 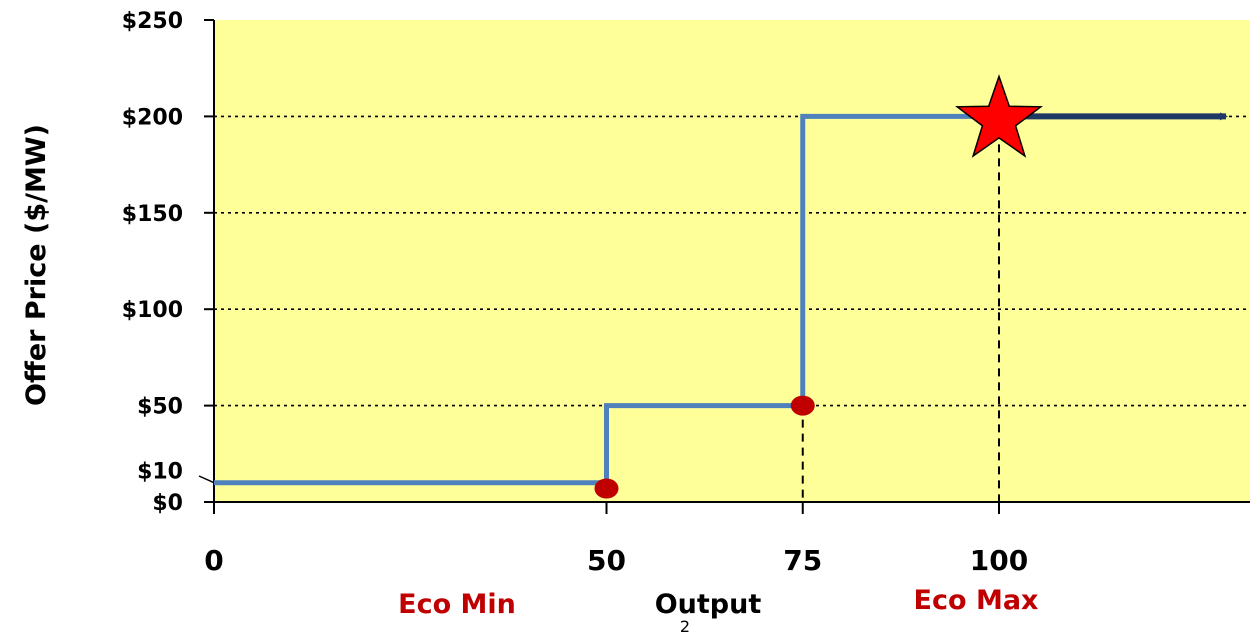 What do you see at coordinates (167, 503) in the screenshot?
I see `y-tick-label: $0` at bounding box center [167, 503].